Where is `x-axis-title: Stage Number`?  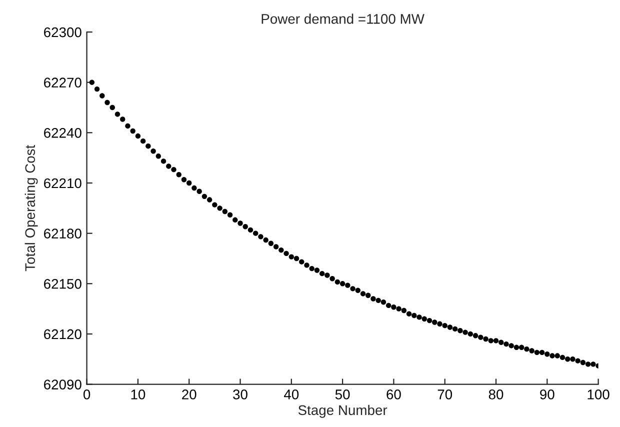 x-axis-title: Stage Number is located at coordinates (343, 411).